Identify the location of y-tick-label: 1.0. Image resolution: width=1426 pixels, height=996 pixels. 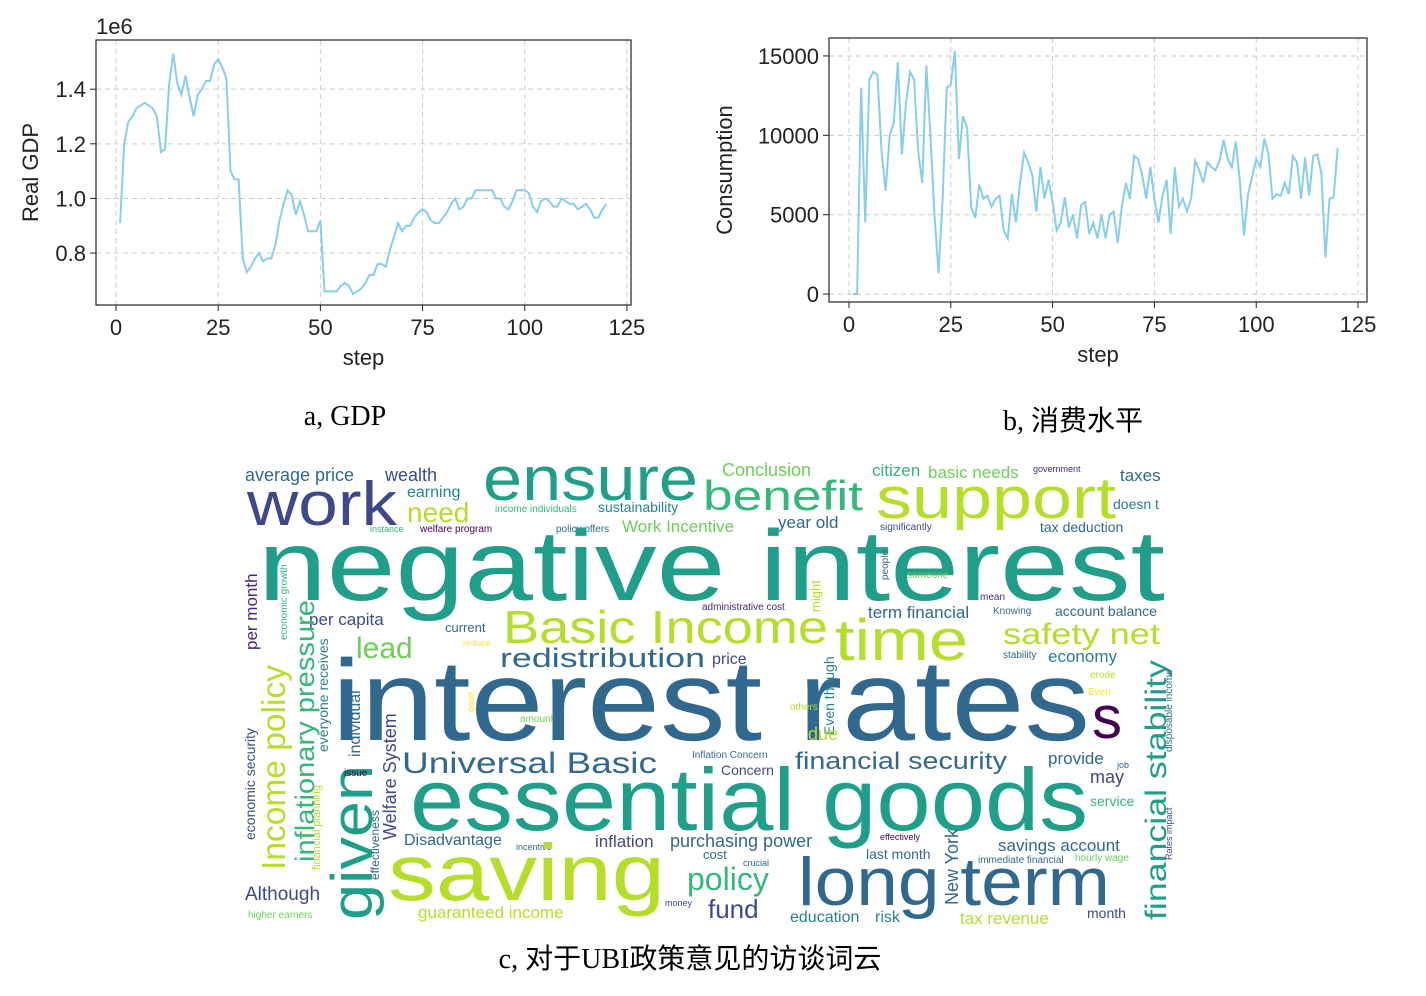
(70, 198).